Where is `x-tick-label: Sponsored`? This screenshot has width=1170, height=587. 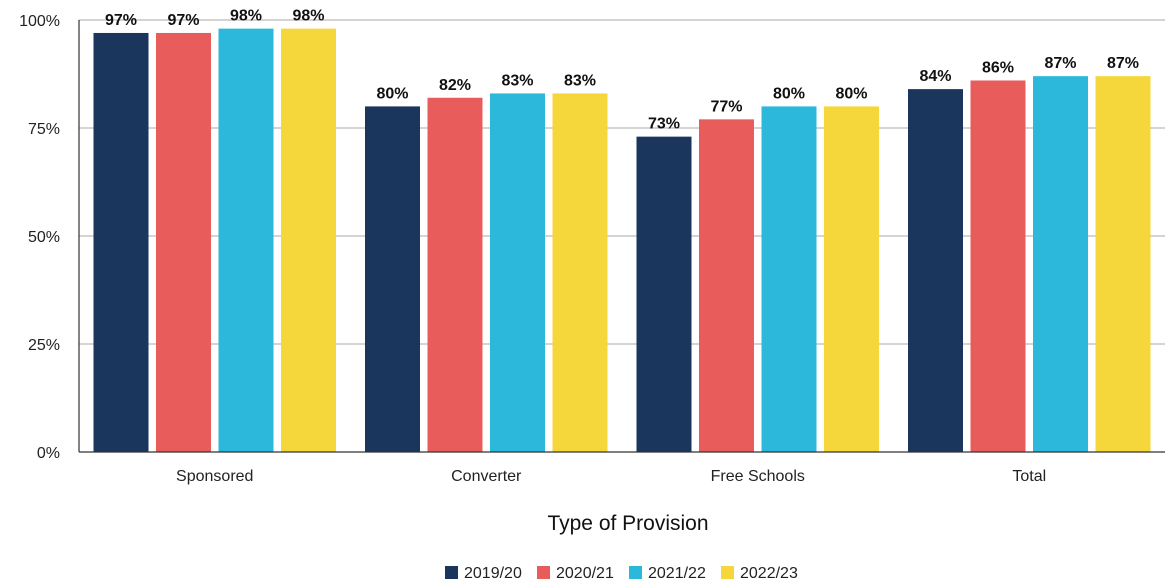
x-tick-label: Sponsored is located at coordinates (214, 476).